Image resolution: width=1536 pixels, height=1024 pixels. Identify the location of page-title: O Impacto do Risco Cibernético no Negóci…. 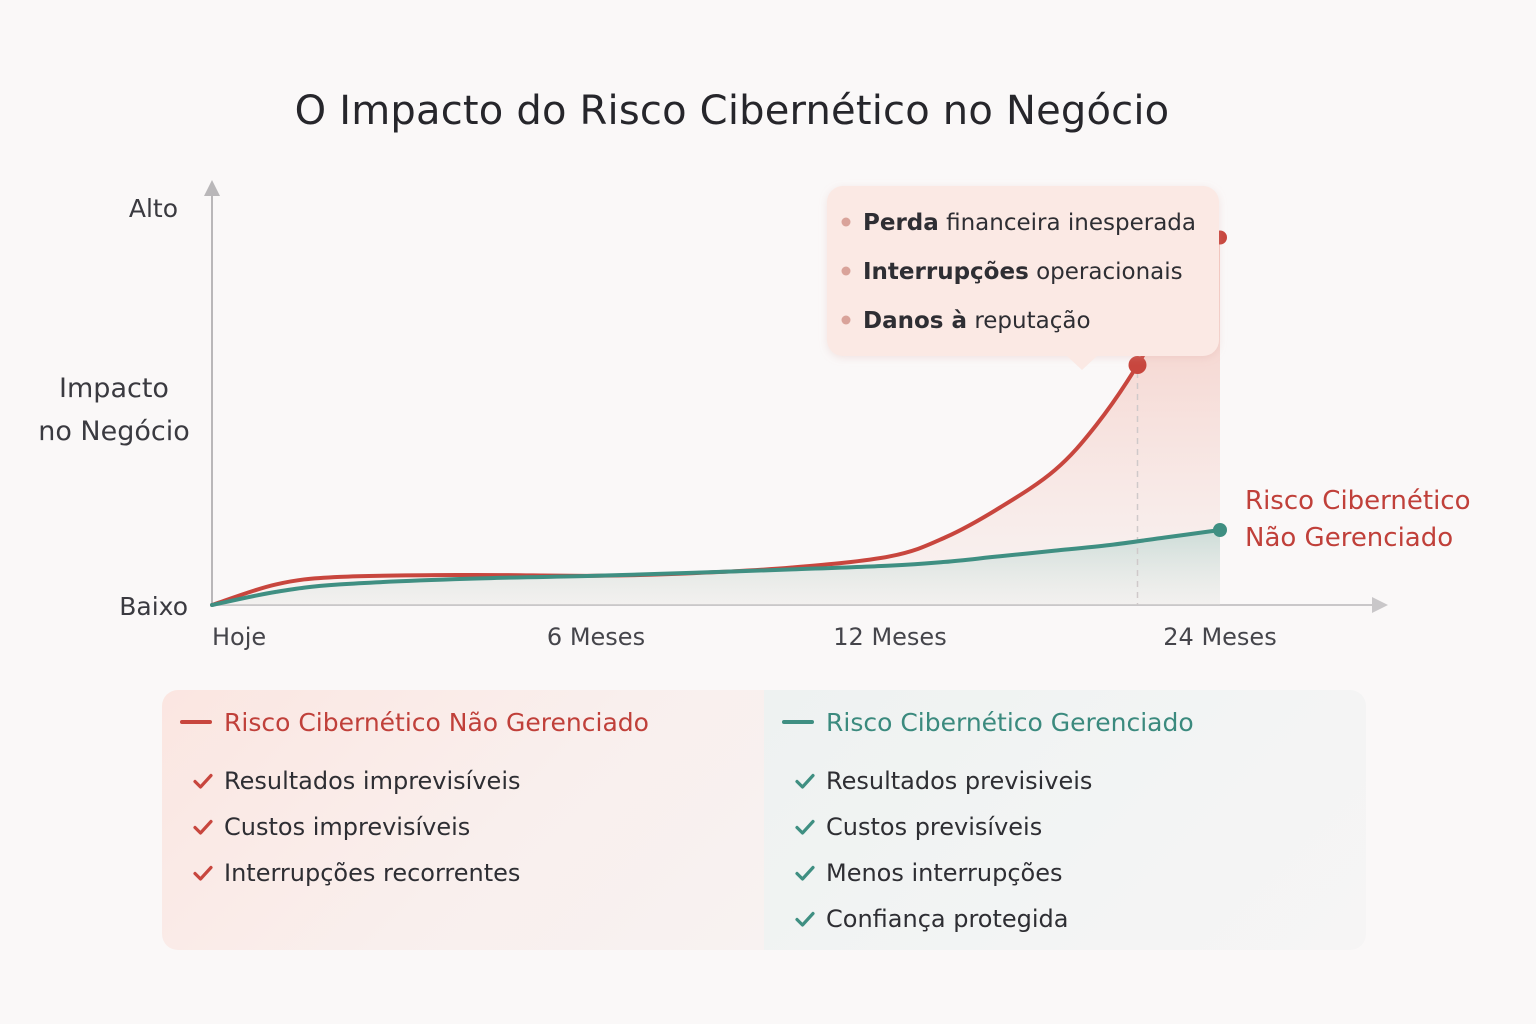
(732, 111).